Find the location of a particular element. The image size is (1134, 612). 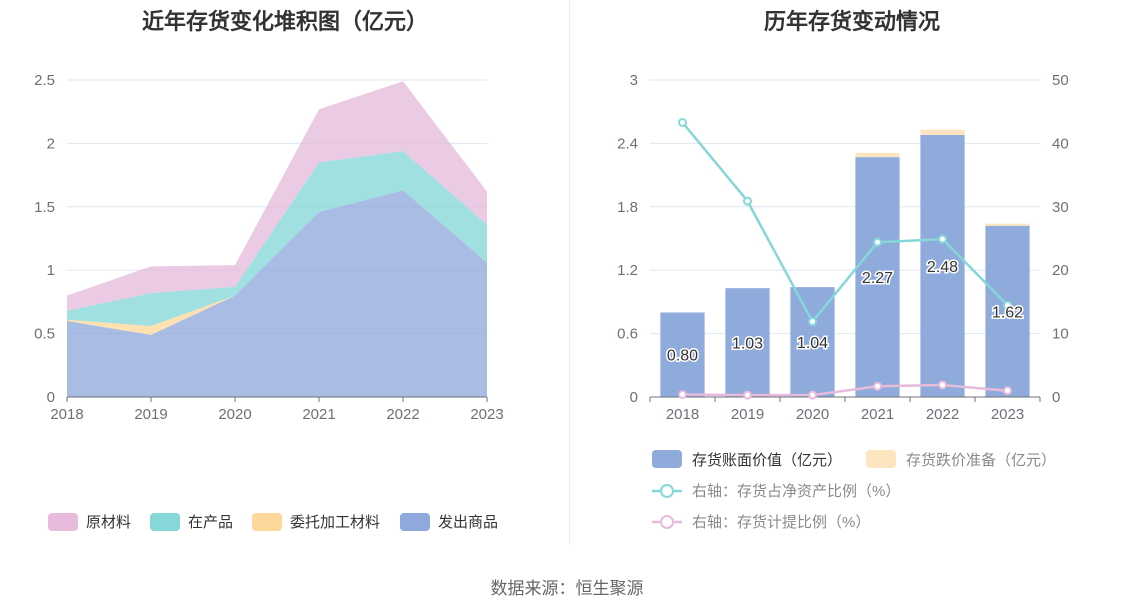

legend-label: 右轴：存货占净资产比例（%） is located at coordinates (796, 491).